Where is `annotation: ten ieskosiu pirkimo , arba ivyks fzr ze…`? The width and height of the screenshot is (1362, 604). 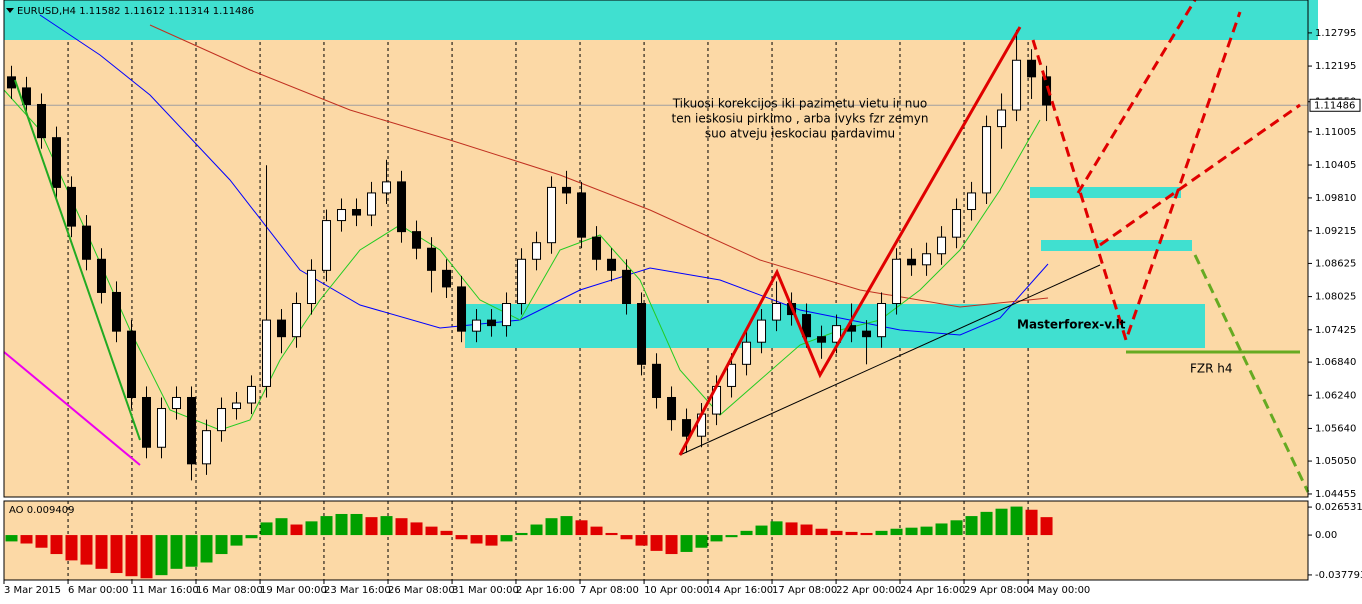
annotation: ten ieskosiu pirkimo , arba ivyks fzr ze… is located at coordinates (800, 119).